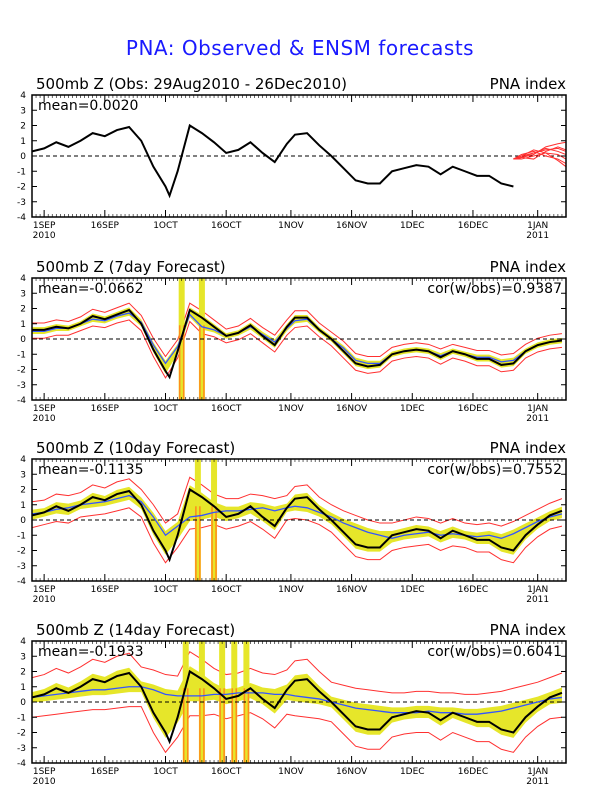 This screenshot has height=800, width=600. Describe the element at coordinates (300, 48) in the screenshot. I see `figure-title: PNA: Observed & ENSM forecasts` at that location.